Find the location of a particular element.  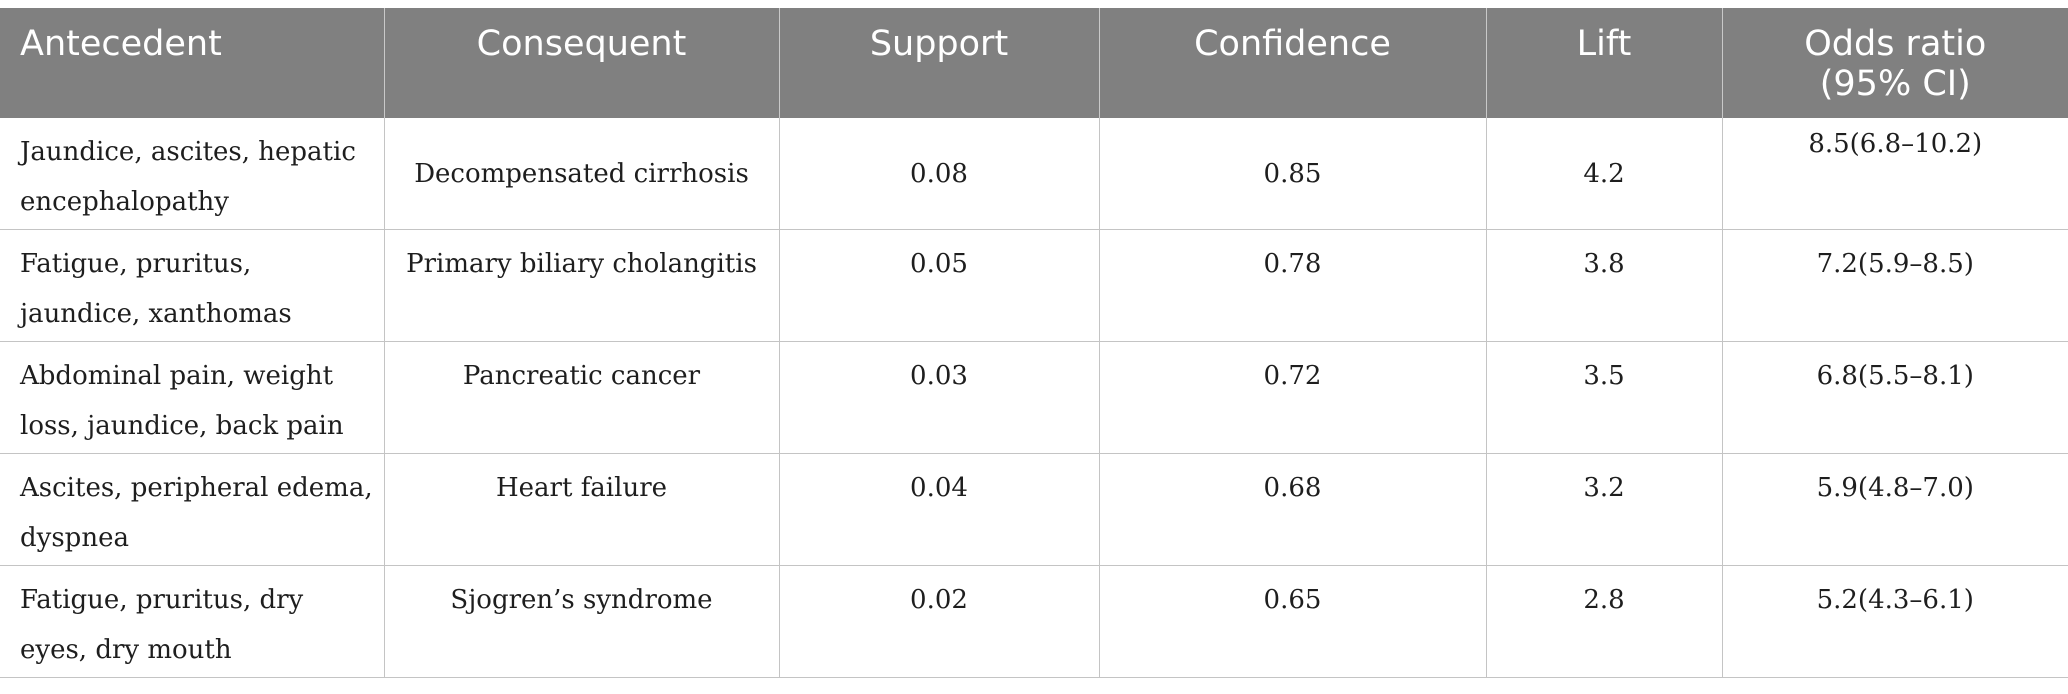

cell-text: 0.04 is located at coordinates (939, 488).